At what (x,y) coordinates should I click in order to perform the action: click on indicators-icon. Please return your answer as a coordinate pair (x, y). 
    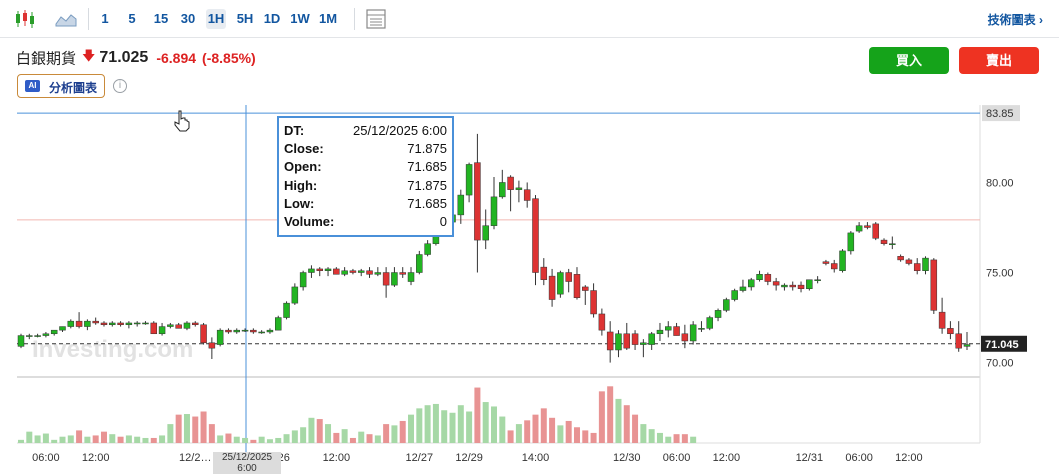
    Looking at the image, I should click on (376, 19).